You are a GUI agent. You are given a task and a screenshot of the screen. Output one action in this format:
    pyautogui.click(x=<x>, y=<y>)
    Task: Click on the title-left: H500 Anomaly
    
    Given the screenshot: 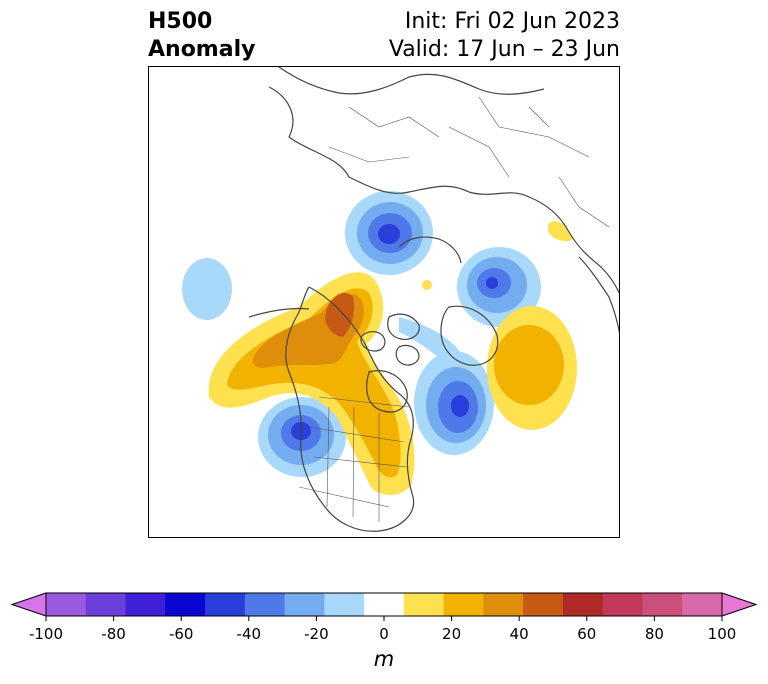 What is the action you would take?
    pyautogui.click(x=201, y=36)
    